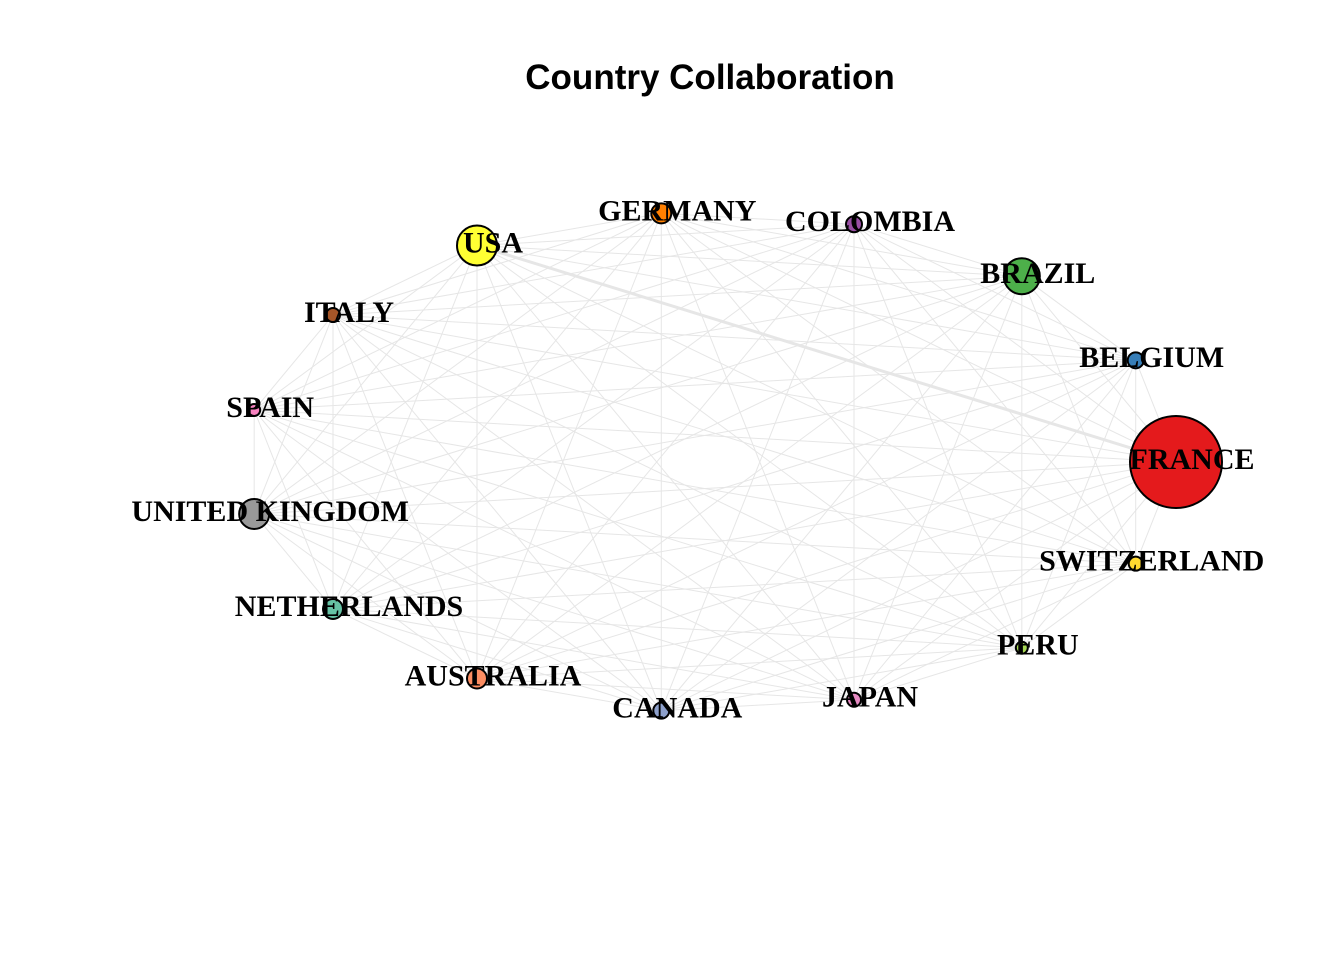  What do you see at coordinates (405, 280) in the screenshot?
I see `edge-usa-italy` at bounding box center [405, 280].